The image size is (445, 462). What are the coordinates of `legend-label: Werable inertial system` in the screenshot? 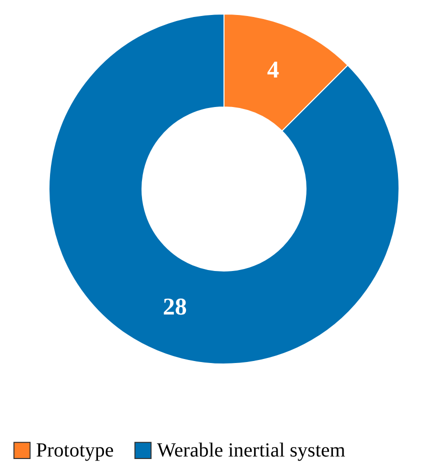 It's located at (251, 450).